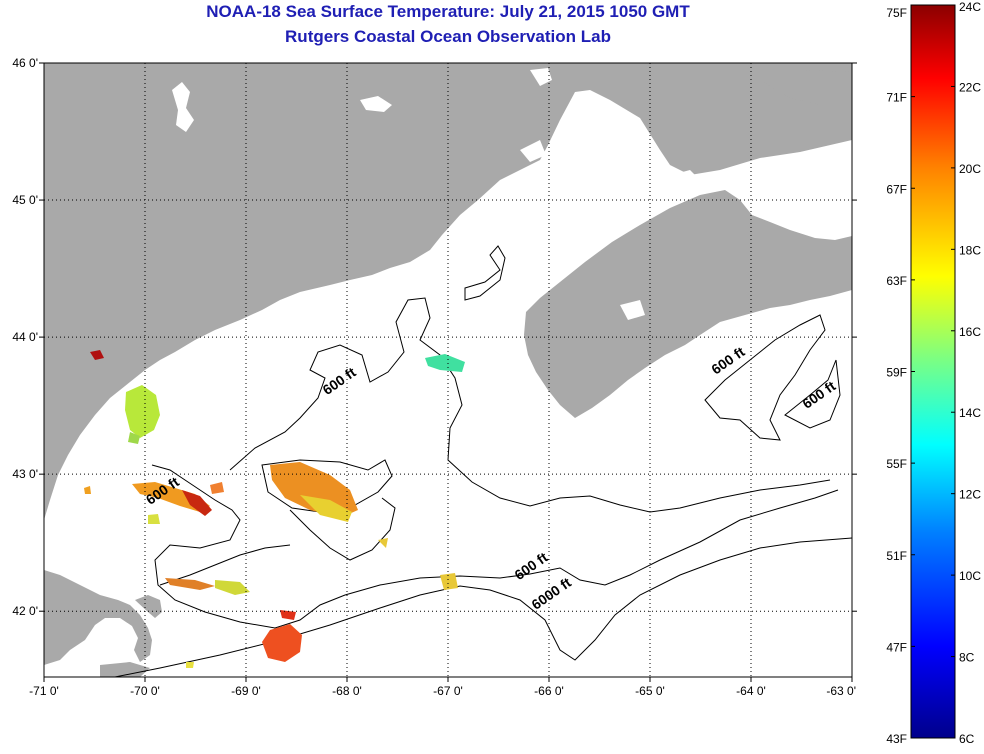 The width and height of the screenshot is (984, 754). Describe the element at coordinates (288, 615) in the screenshot. I see `sst-patch-nantucket-small` at that location.